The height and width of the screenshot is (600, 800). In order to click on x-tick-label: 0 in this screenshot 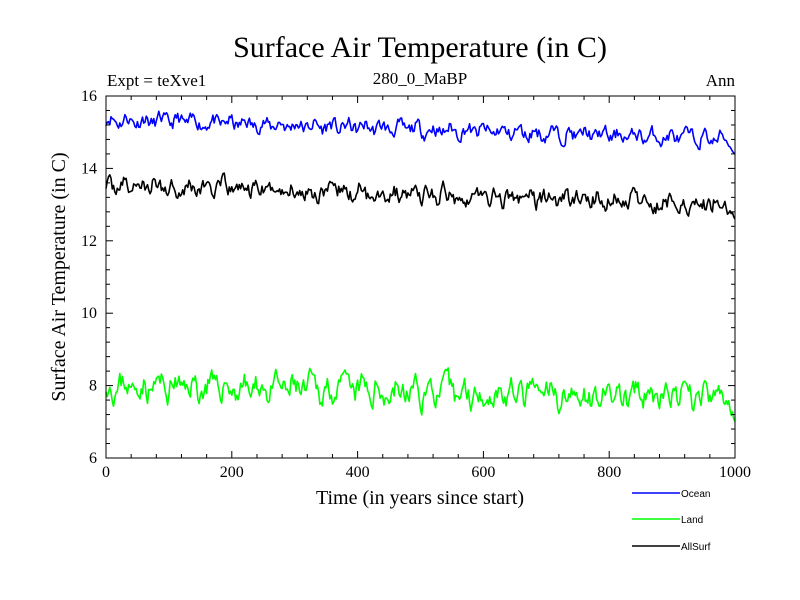, I will do `click(106, 472)`.